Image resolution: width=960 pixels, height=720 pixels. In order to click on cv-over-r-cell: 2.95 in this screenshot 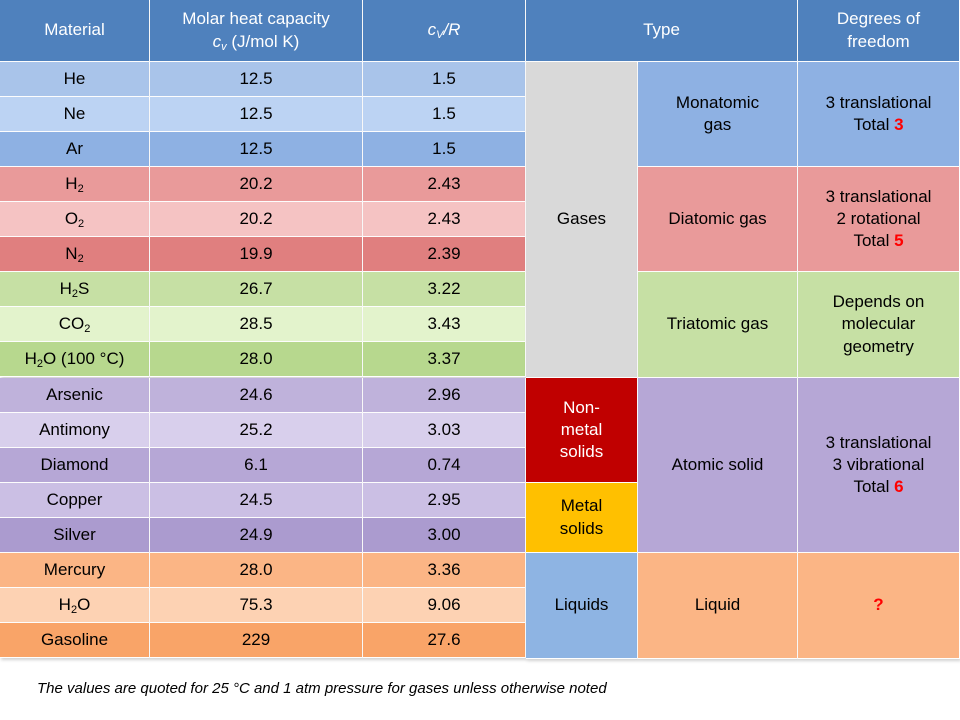, I will do `click(444, 500)`.